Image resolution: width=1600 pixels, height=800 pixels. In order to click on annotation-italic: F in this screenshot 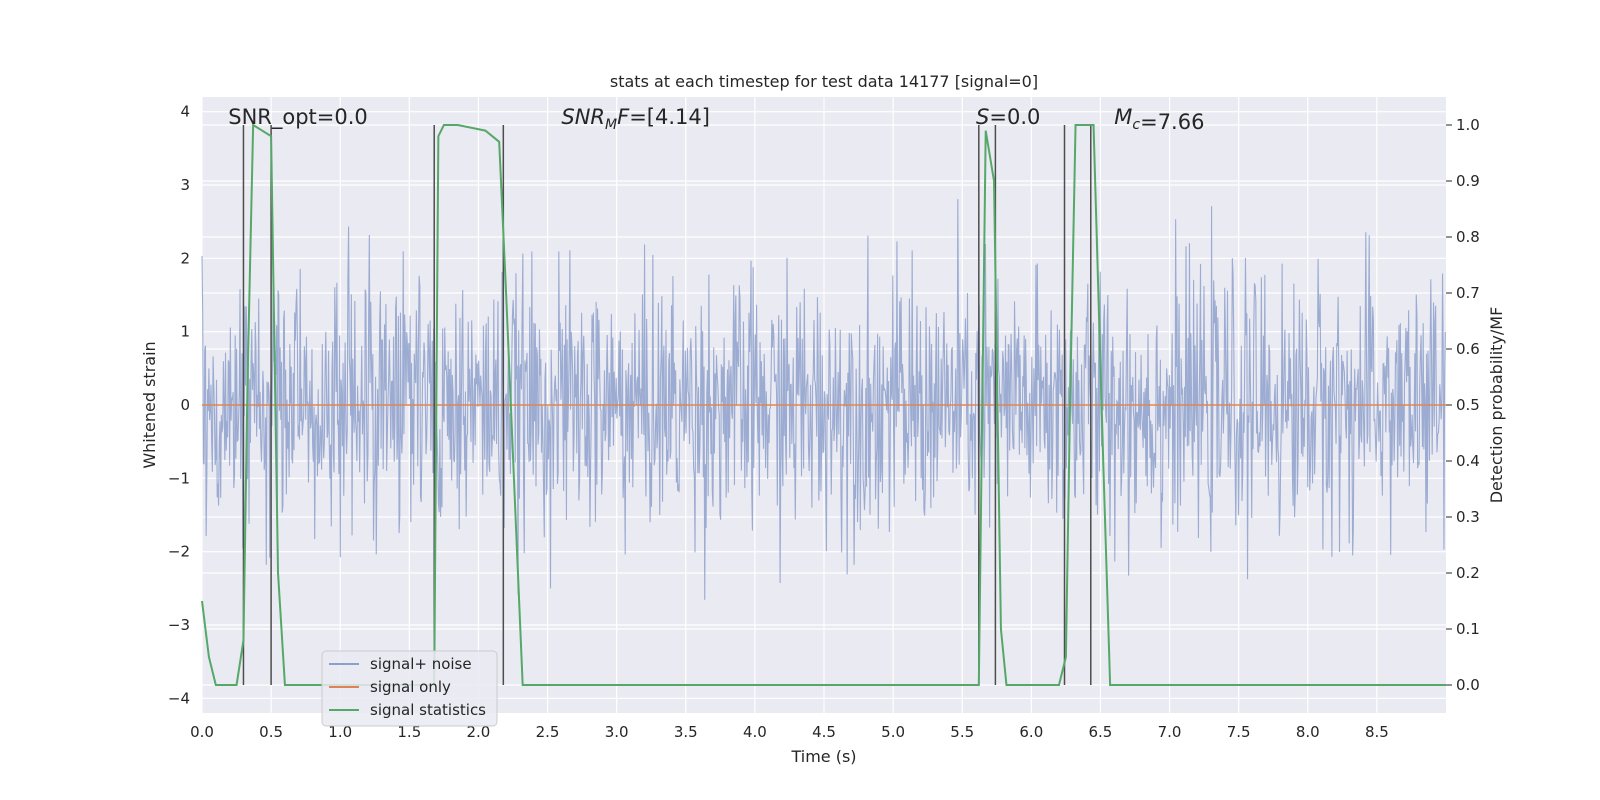, I will do `click(623, 117)`.